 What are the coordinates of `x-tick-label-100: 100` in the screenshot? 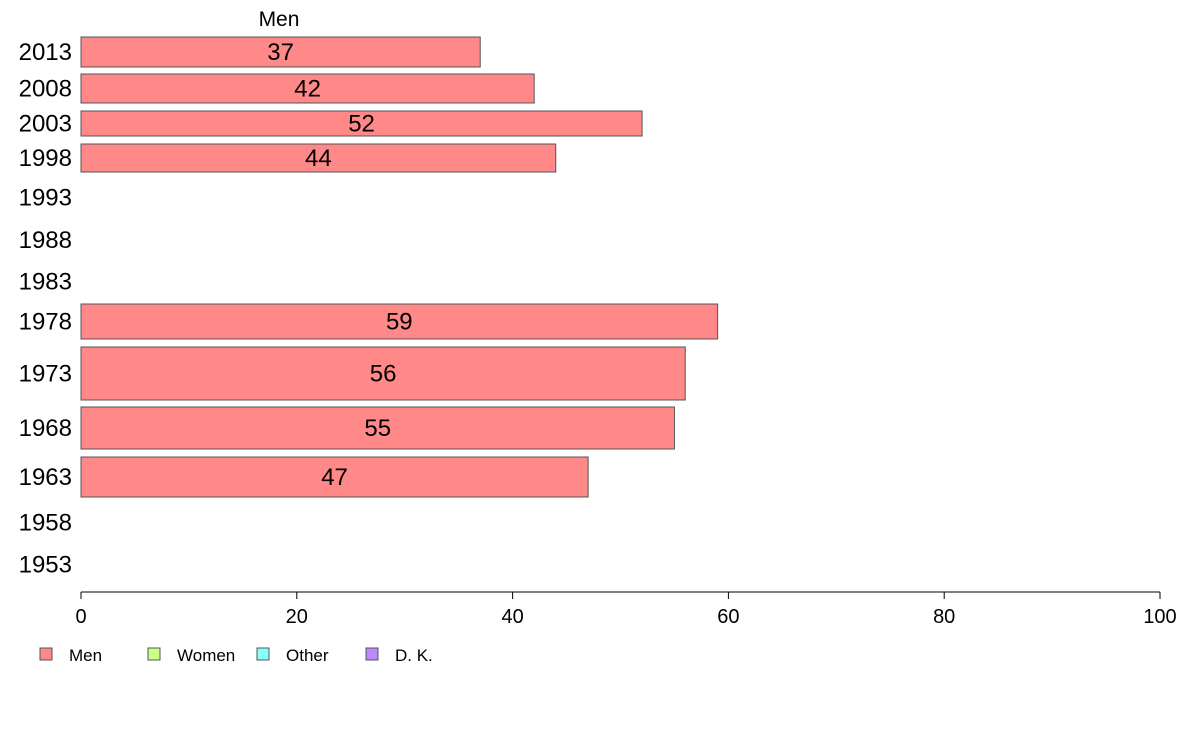 It's located at (1159, 617).